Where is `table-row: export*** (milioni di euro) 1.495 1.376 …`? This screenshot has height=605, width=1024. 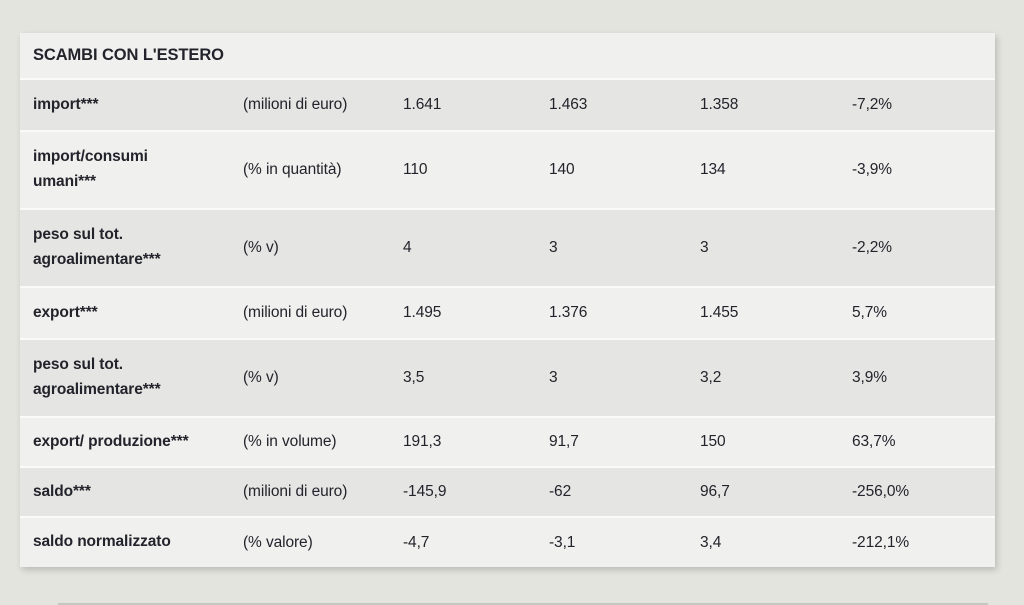
table-row: export*** (milioni di euro) 1.495 1.376 … is located at coordinates (508, 312).